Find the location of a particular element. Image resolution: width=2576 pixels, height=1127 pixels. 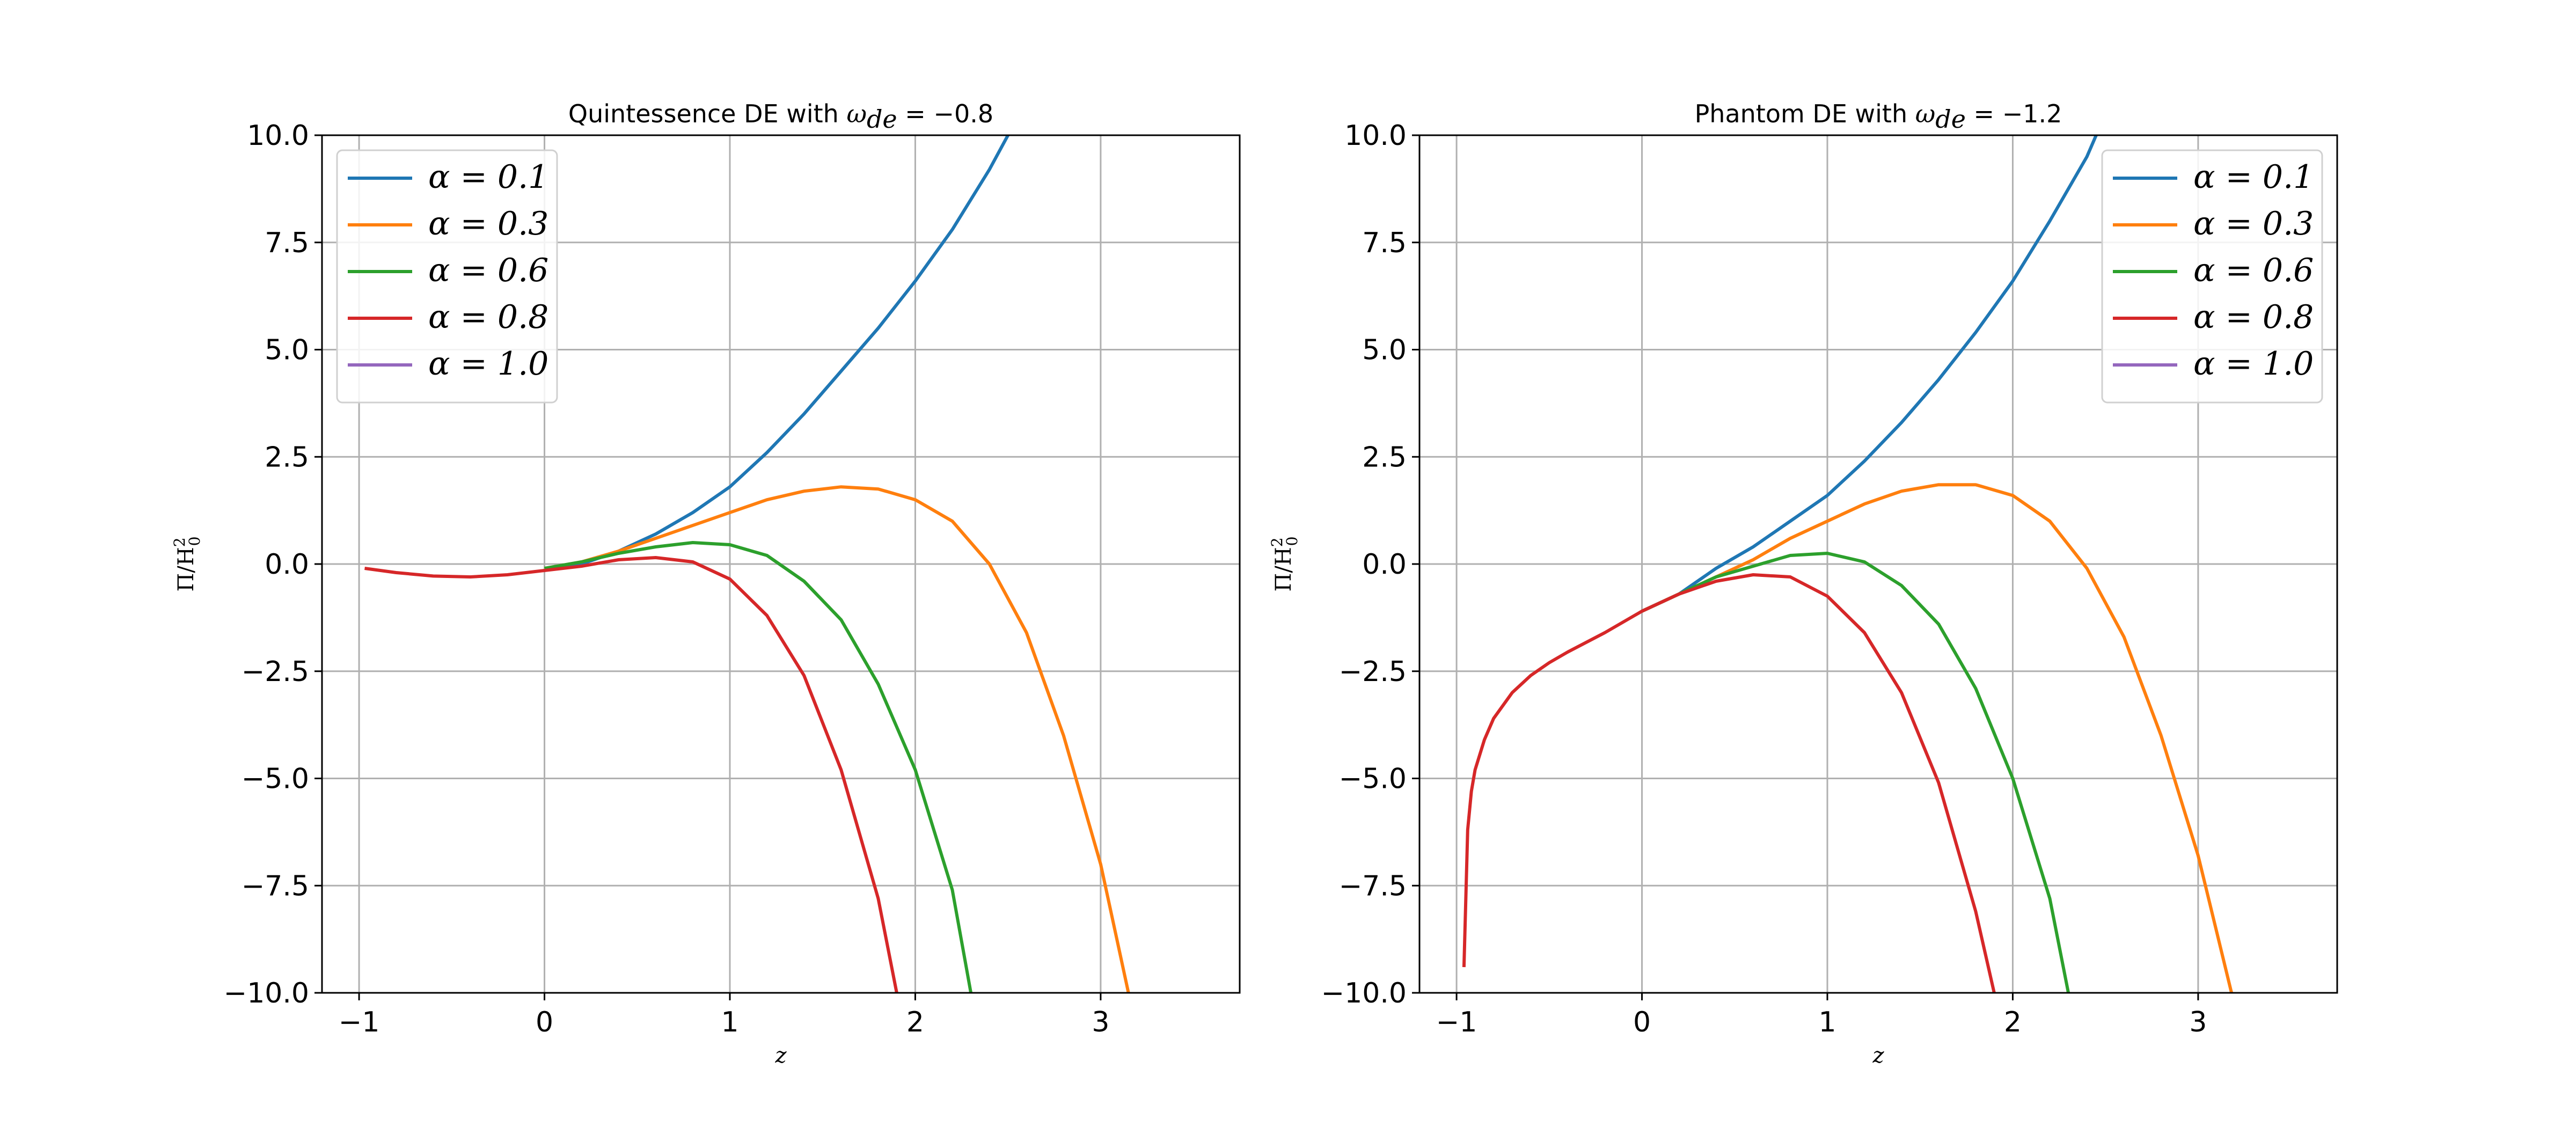

chart-title: Quintessence DE with ωde = −0.8 is located at coordinates (780, 116).